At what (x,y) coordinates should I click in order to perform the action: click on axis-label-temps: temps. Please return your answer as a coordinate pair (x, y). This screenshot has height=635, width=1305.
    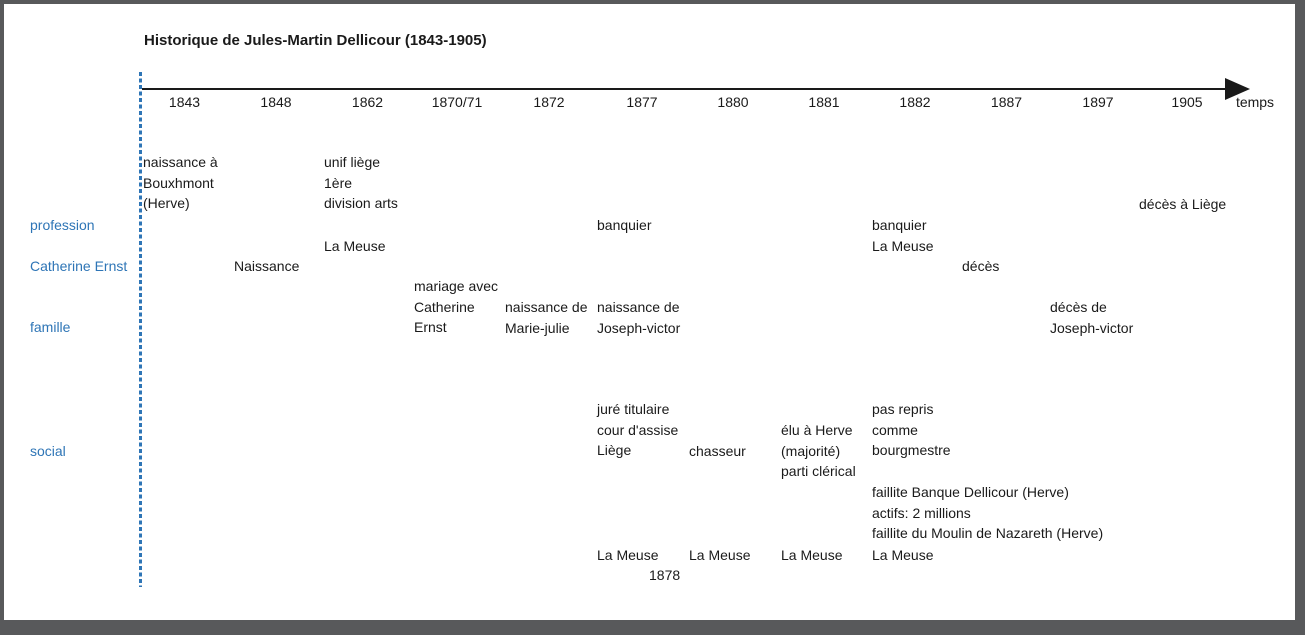
    Looking at the image, I should click on (1255, 102).